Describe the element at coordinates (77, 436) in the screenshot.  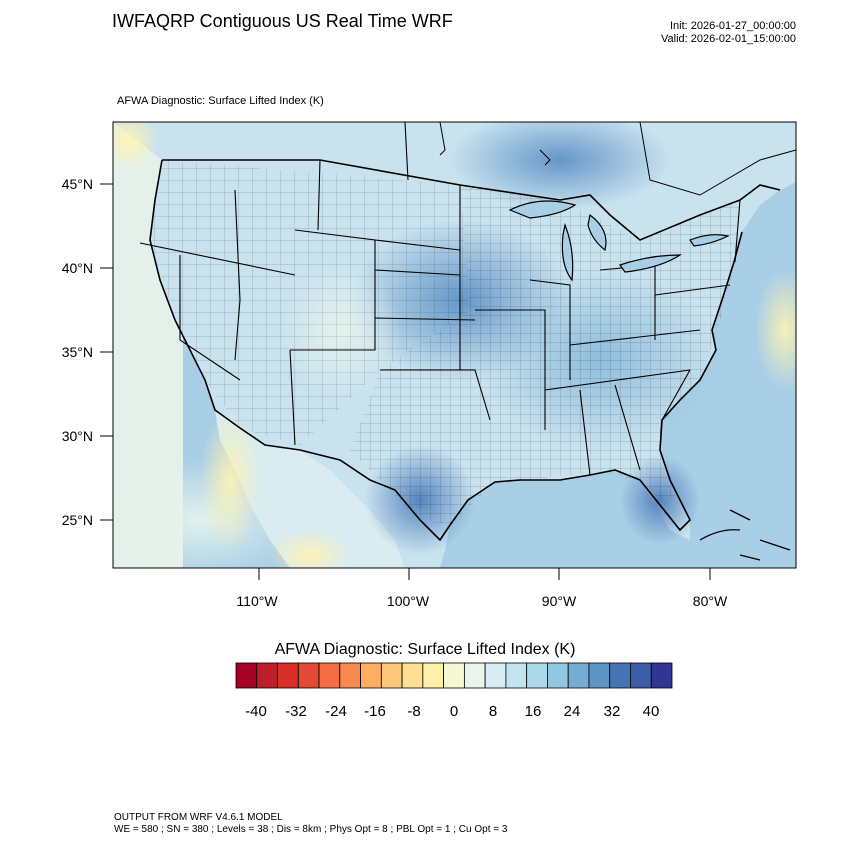
I see `lat-label: 30°N` at that location.